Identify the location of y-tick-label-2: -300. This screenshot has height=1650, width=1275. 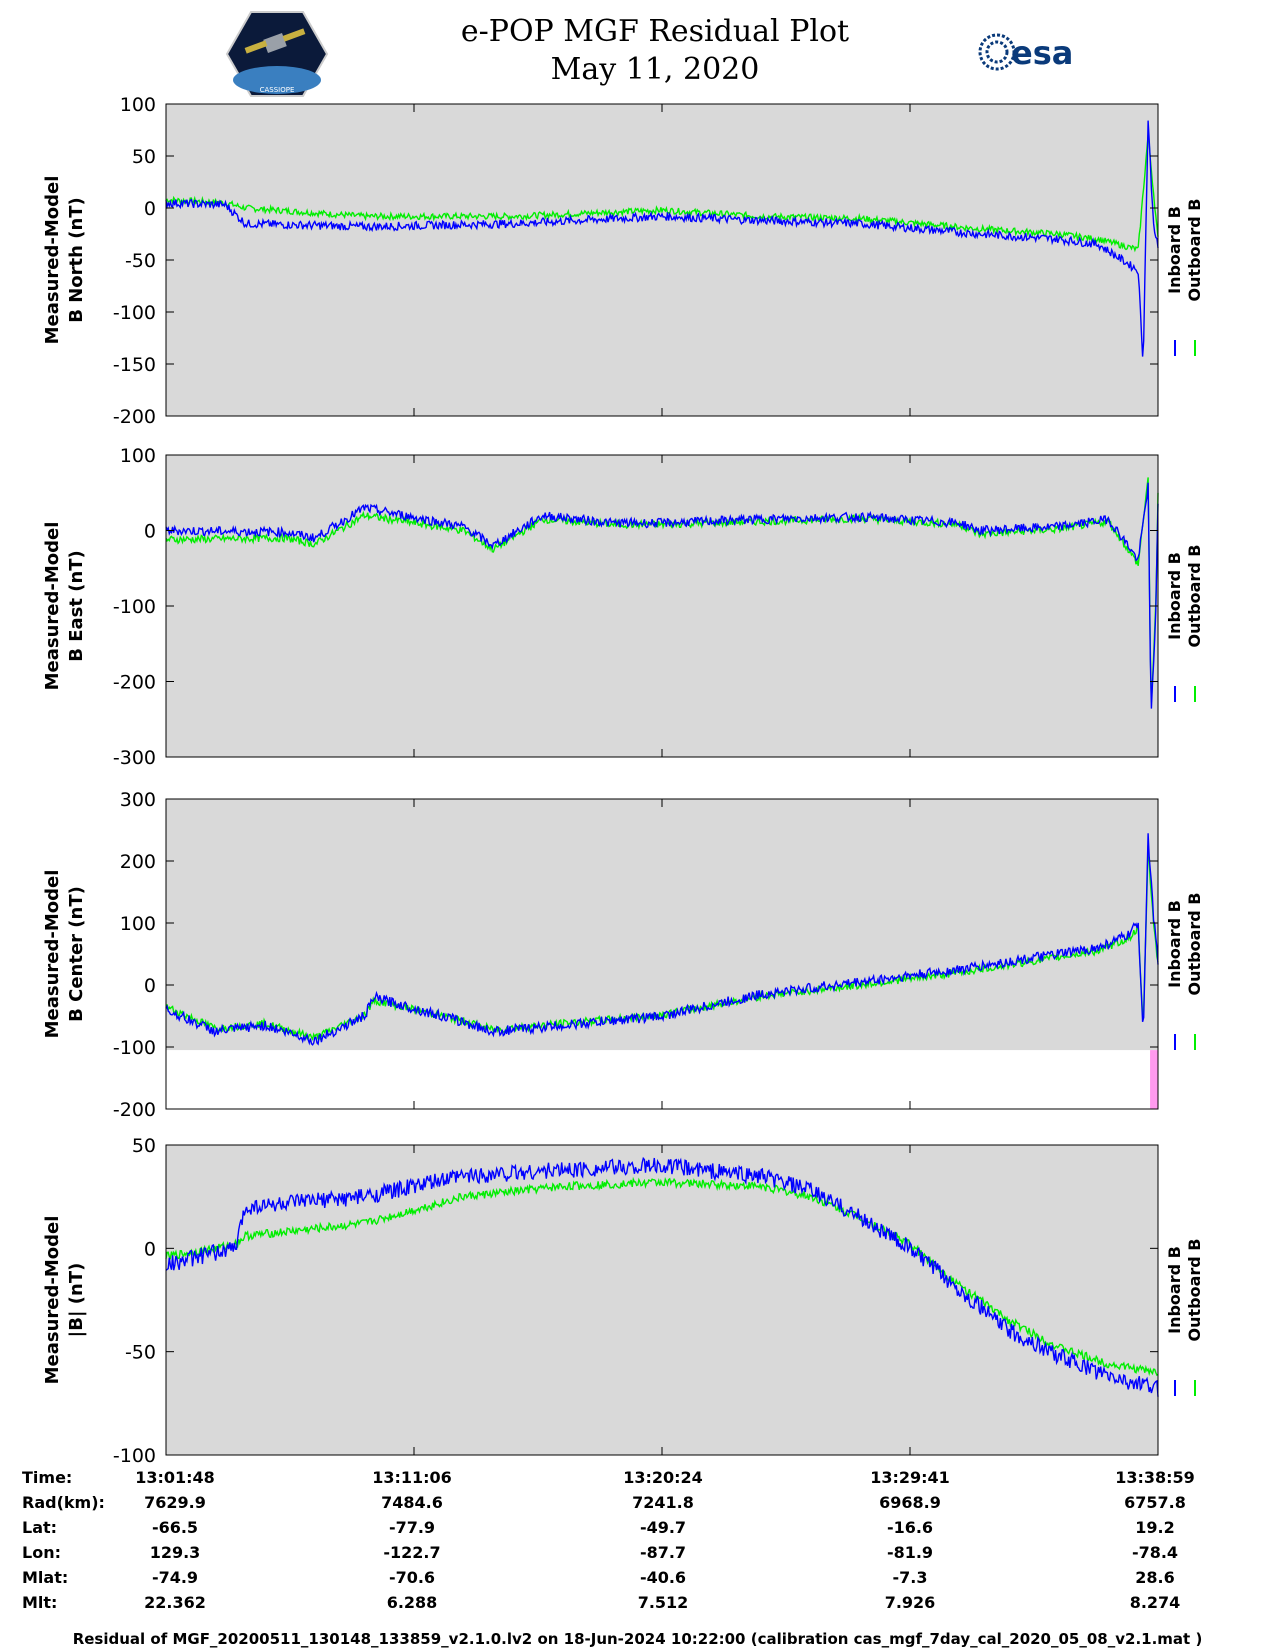
(134, 758).